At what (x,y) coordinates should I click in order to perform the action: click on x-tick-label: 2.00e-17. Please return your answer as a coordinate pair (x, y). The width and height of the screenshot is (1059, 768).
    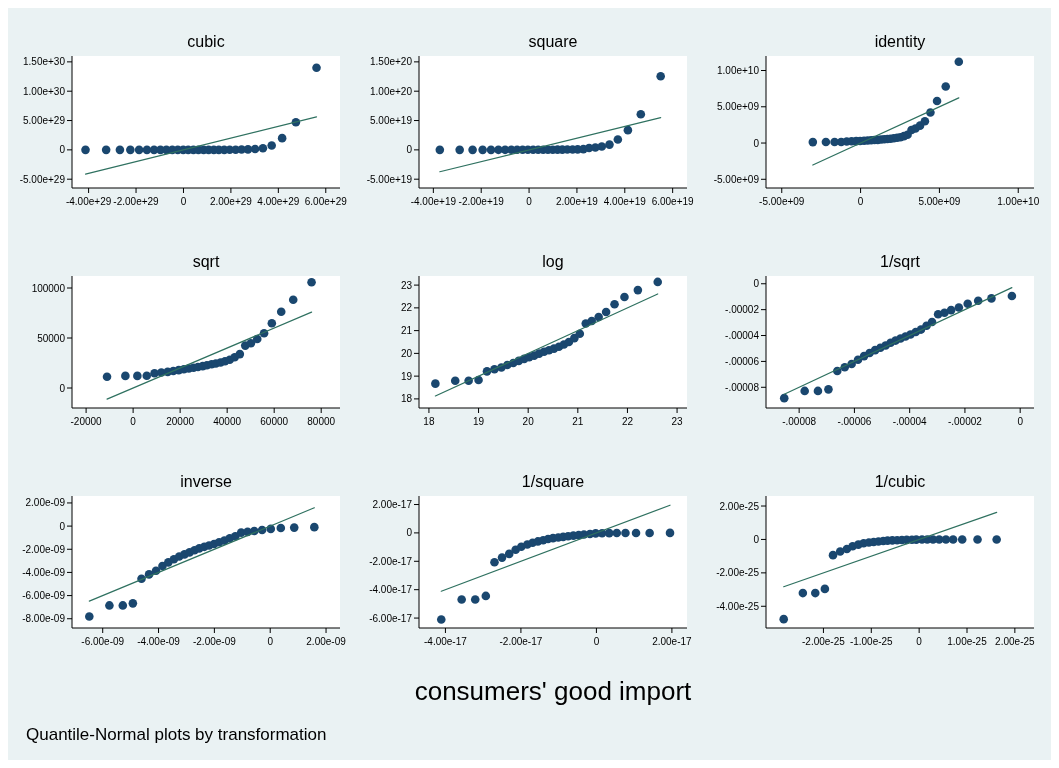
    Looking at the image, I should click on (672, 641).